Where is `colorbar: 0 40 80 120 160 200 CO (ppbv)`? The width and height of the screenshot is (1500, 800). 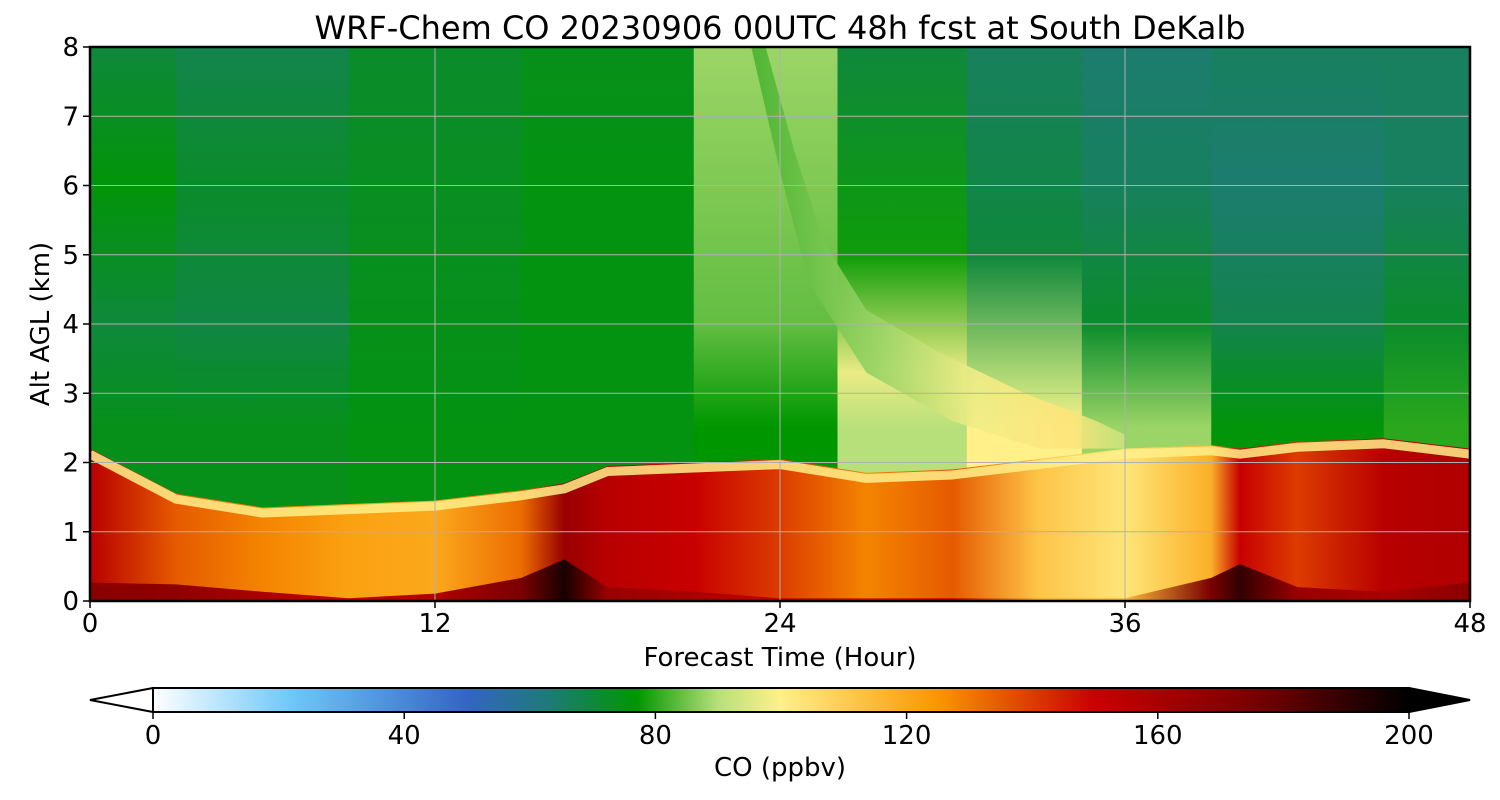
colorbar: 0 40 80 120 160 200 CO (ppbv) is located at coordinates (780, 734).